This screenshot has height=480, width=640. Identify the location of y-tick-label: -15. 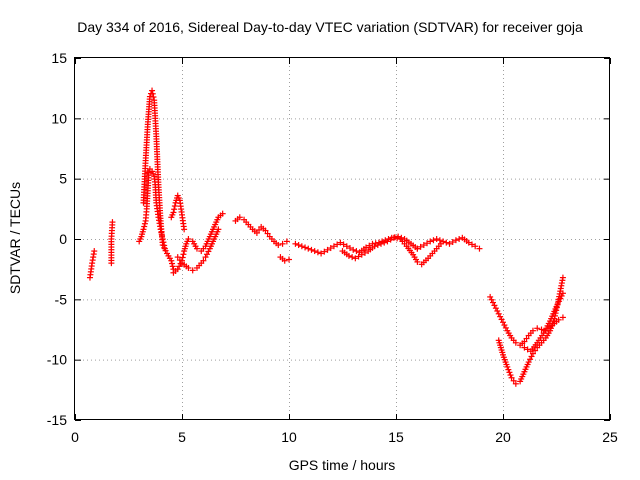
(57, 420).